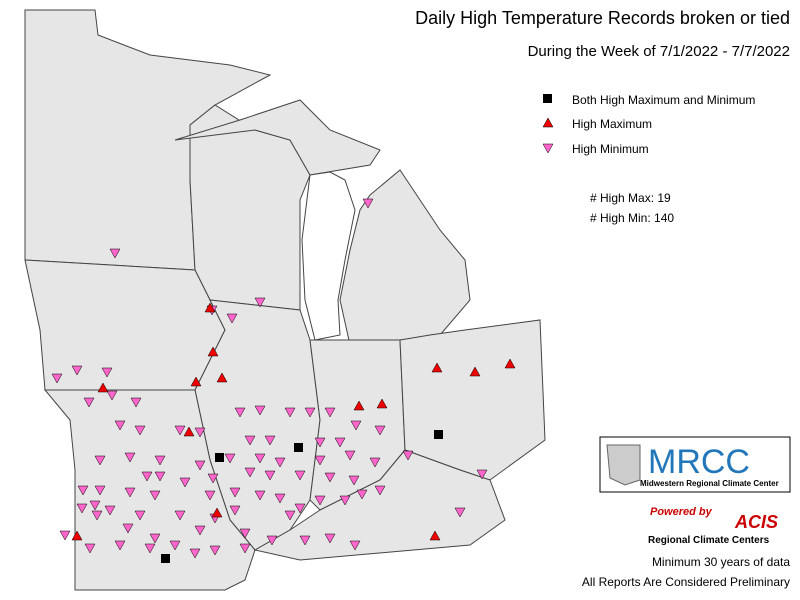 The image size is (800, 600). I want to click on count-text: # High Max: 19, so click(630, 198).